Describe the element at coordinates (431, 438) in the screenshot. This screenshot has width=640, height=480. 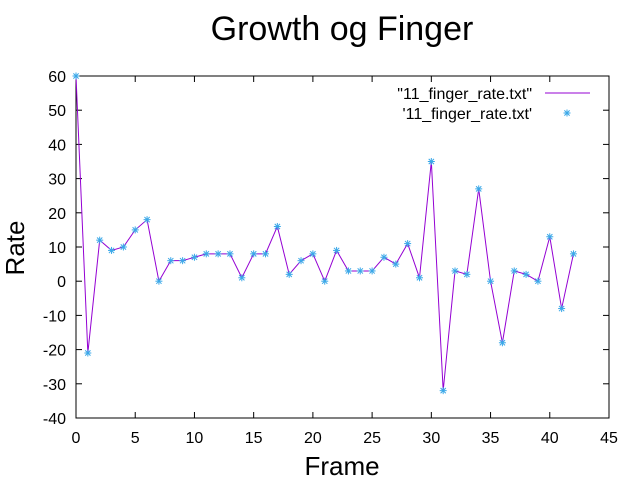
I see `x-tick-label: 30` at that location.